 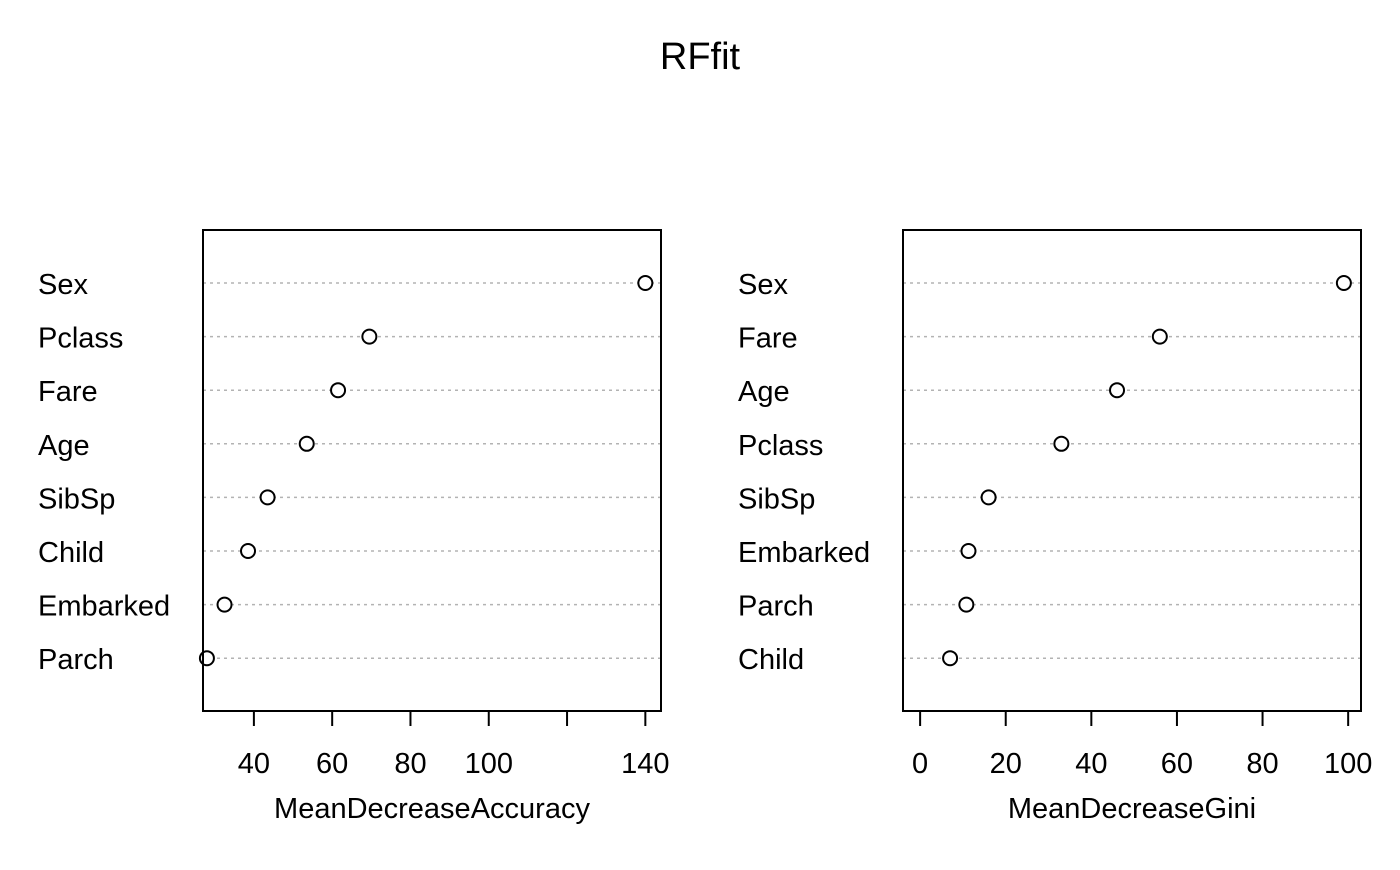 I want to click on x-tick-label: 0, so click(x=920, y=764).